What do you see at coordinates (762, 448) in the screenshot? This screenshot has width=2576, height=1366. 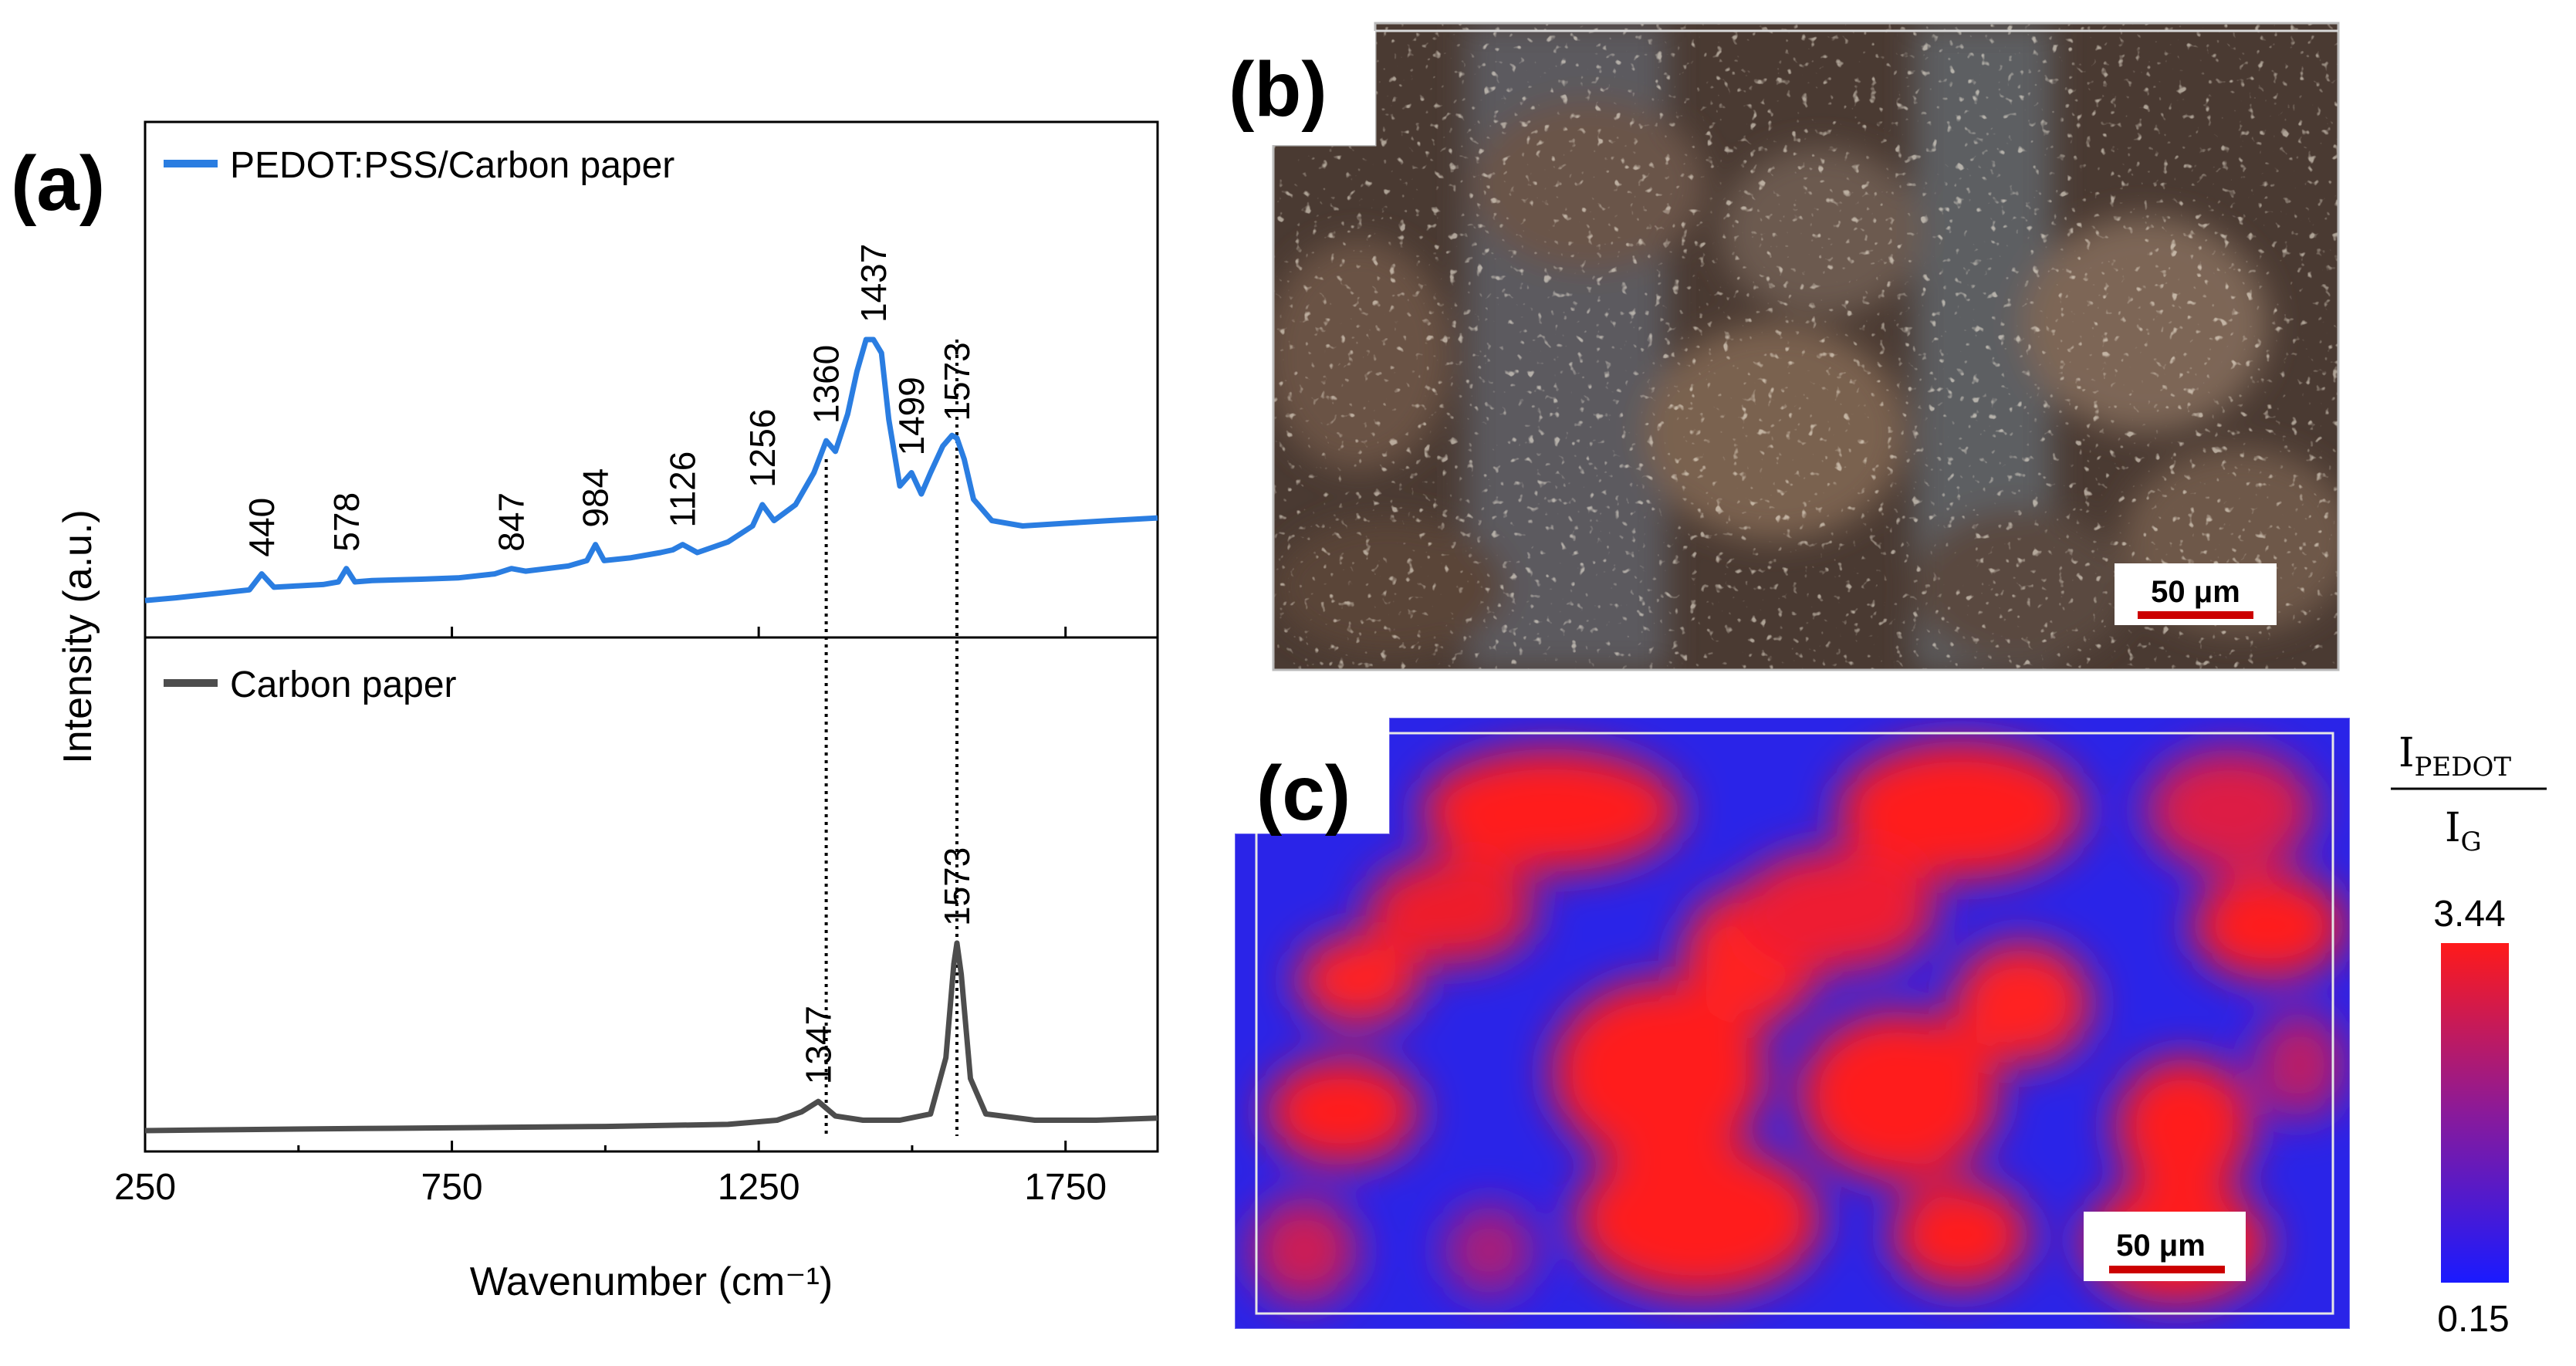 I see `peak-label: 1256` at bounding box center [762, 448].